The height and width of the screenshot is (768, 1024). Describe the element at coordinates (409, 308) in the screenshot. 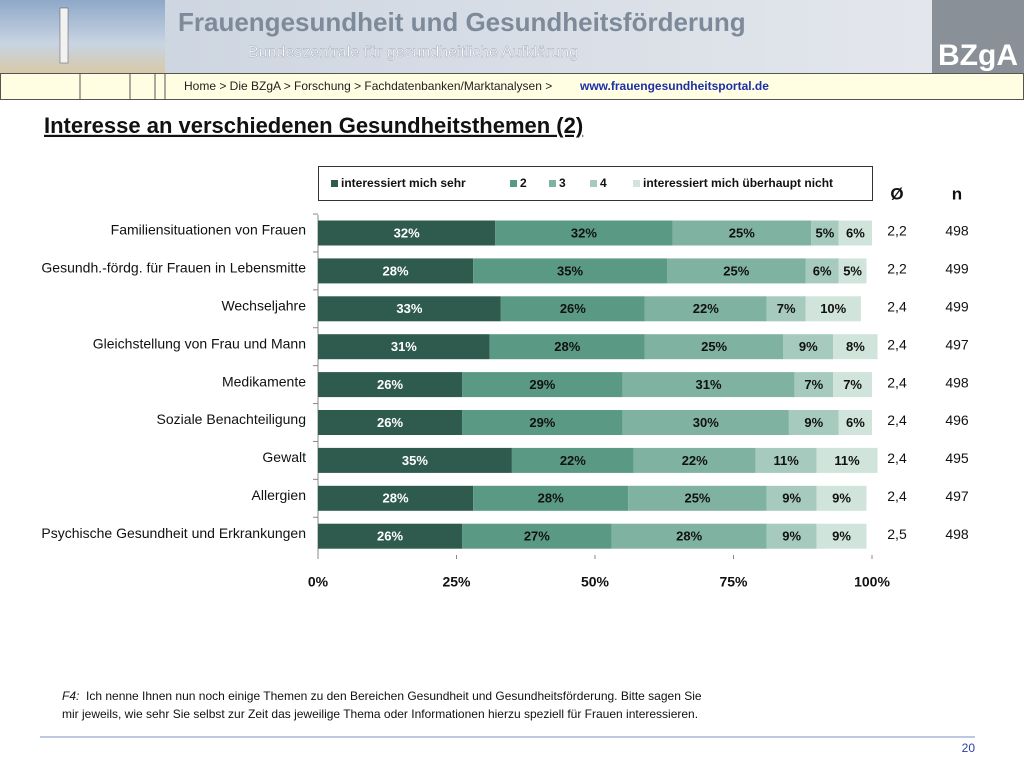

I see `value-label: 33%` at that location.